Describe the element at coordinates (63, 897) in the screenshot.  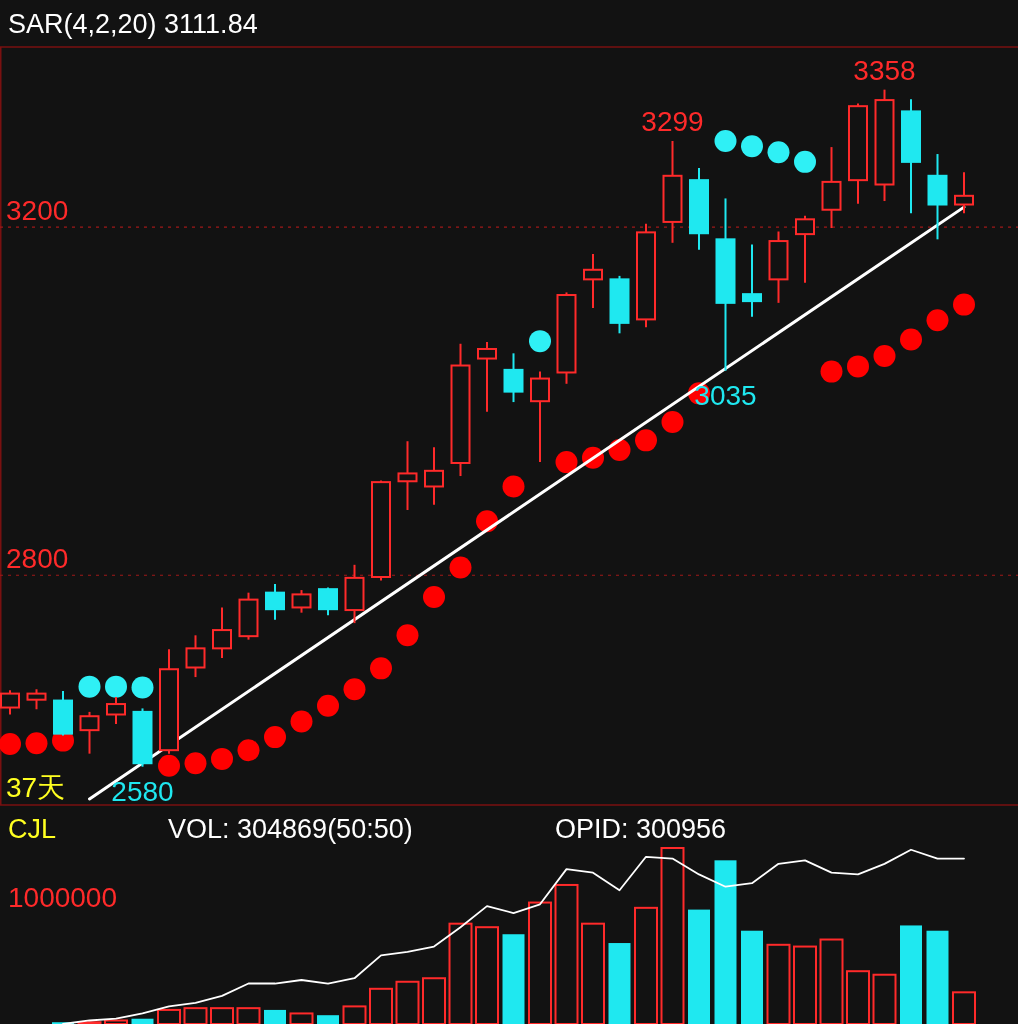
I see `annotation: 1000000` at that location.